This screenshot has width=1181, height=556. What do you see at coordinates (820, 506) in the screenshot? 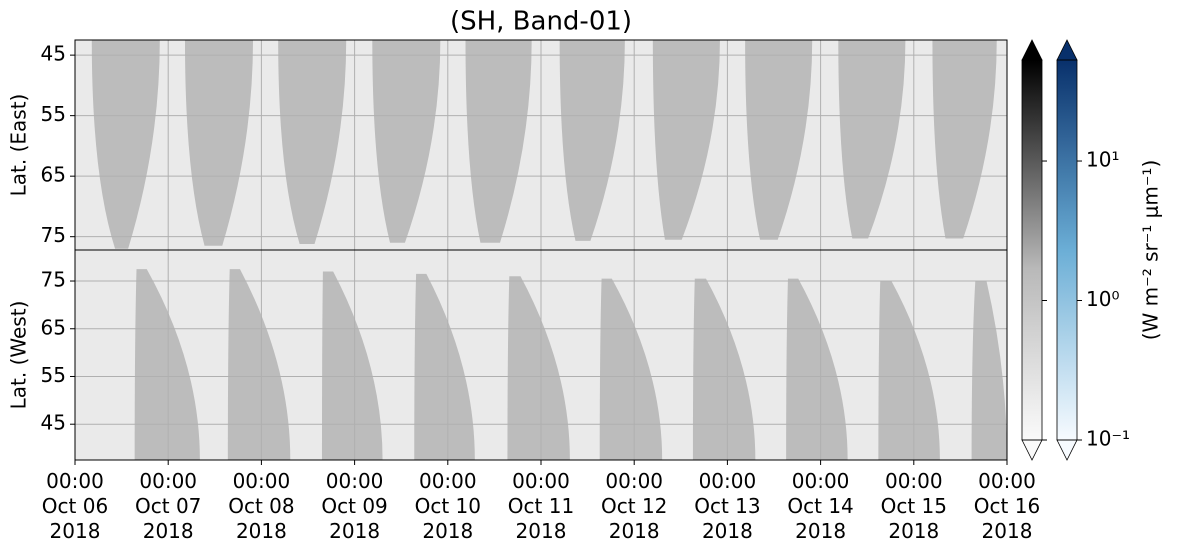
I see `x-tick-label: 00:00 Oct 14 2018` at bounding box center [820, 506].